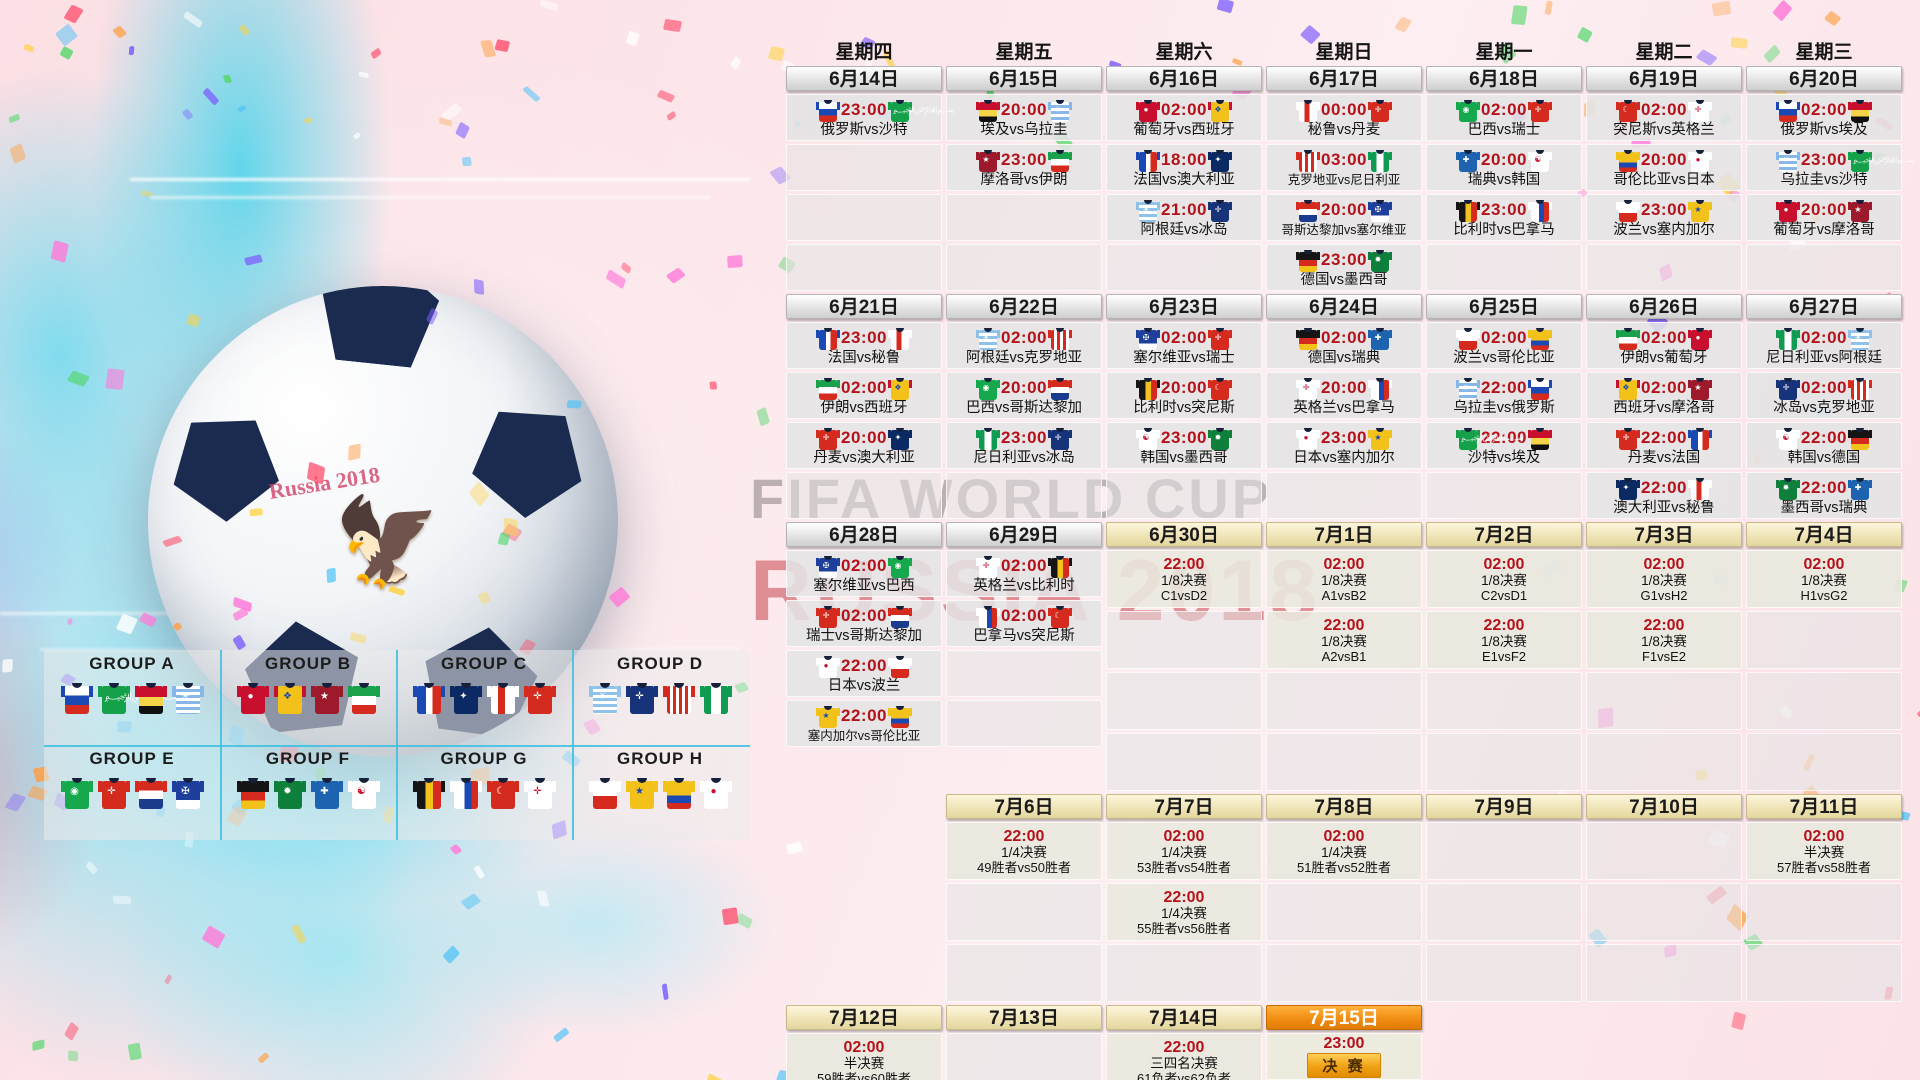  I want to click on group-box-group-e: GROUP E ◉ ✛ ✠, so click(132, 792).